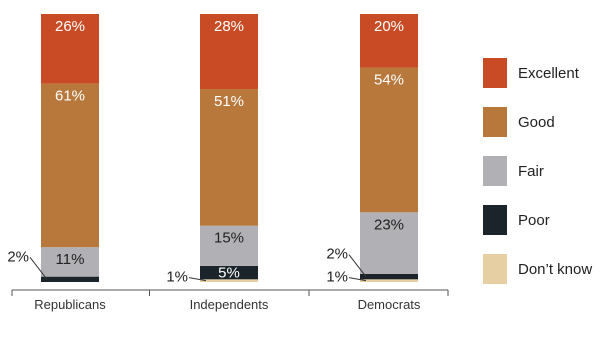 The image size is (607, 339). Describe the element at coordinates (536, 122) in the screenshot. I see `legend-label-good: Good` at that location.